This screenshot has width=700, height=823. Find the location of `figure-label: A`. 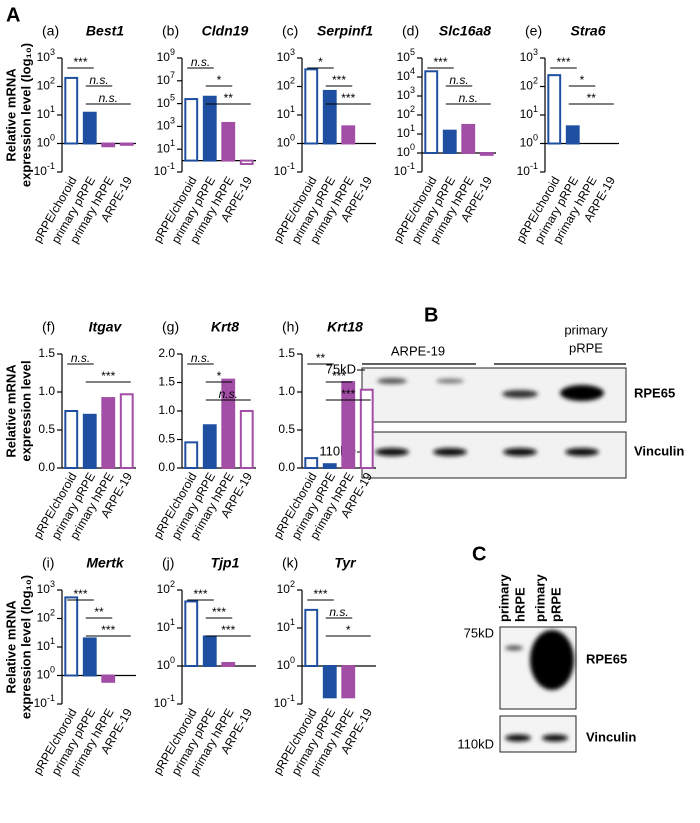

figure-label: A is located at coordinates (13, 15).